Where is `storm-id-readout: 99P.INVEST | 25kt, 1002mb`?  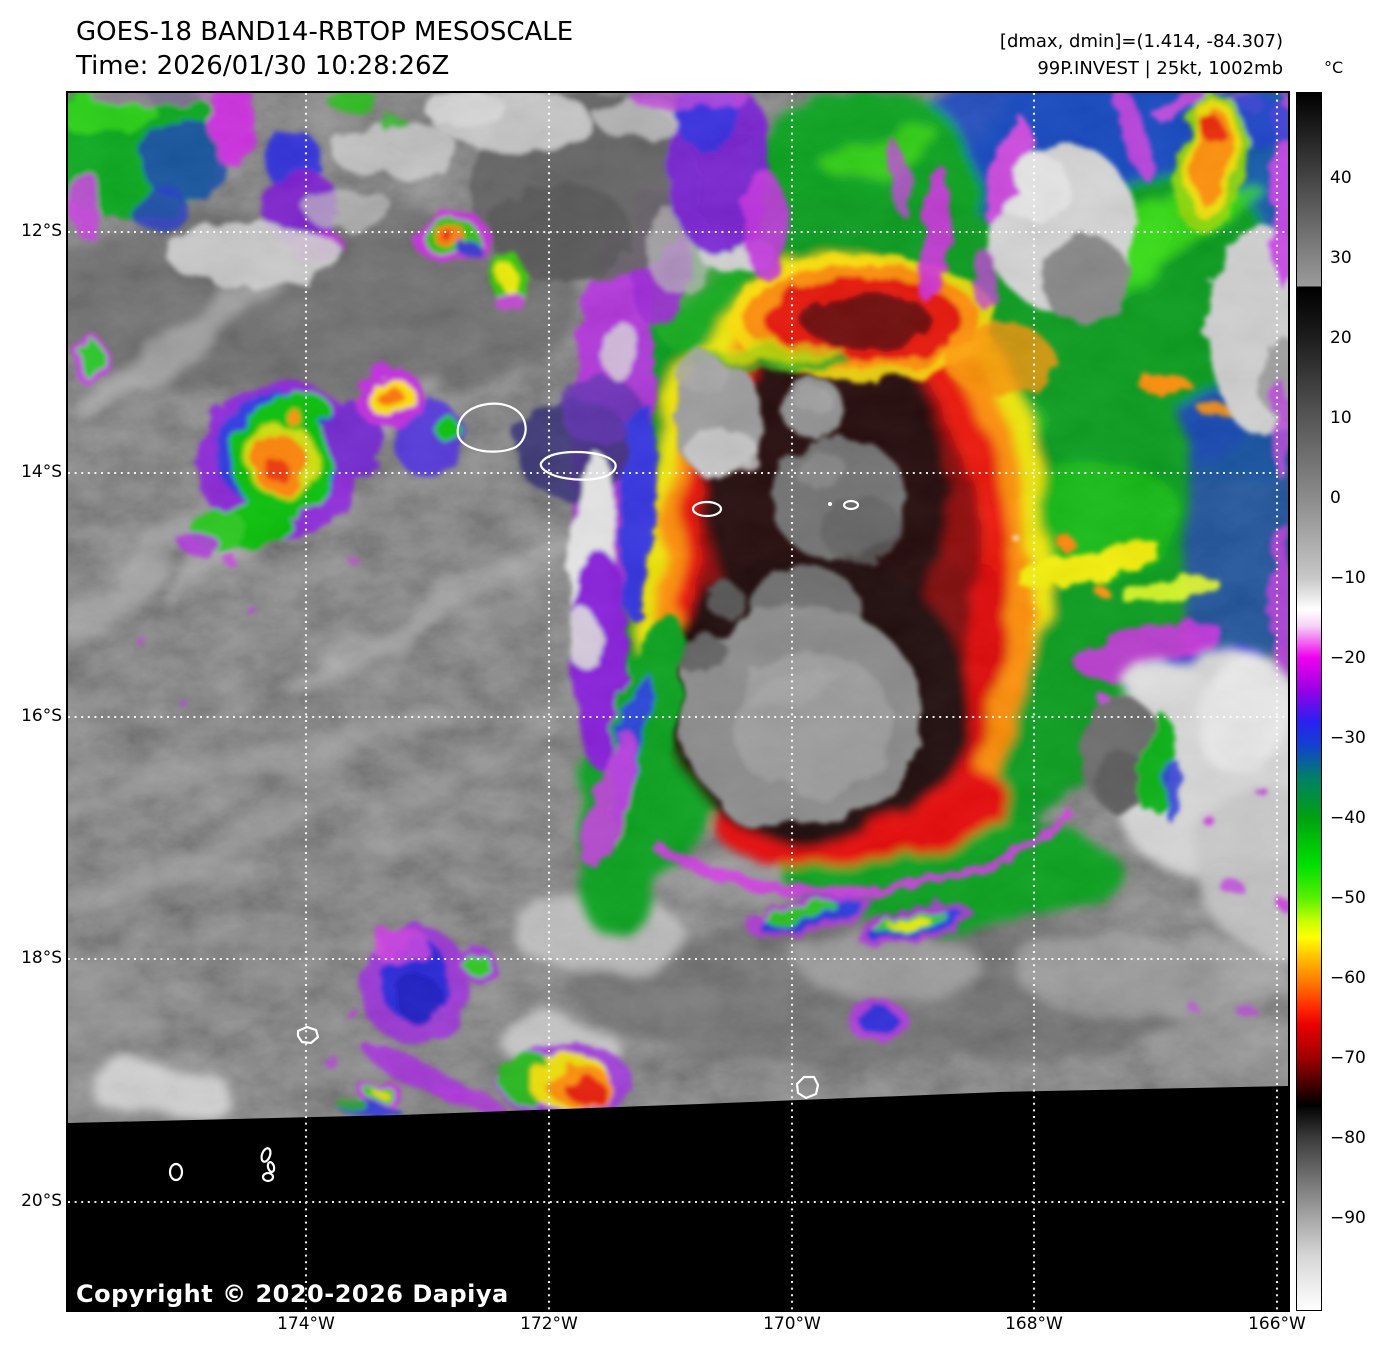 storm-id-readout: 99P.INVEST | 25kt, 1002mb is located at coordinates (1160, 68).